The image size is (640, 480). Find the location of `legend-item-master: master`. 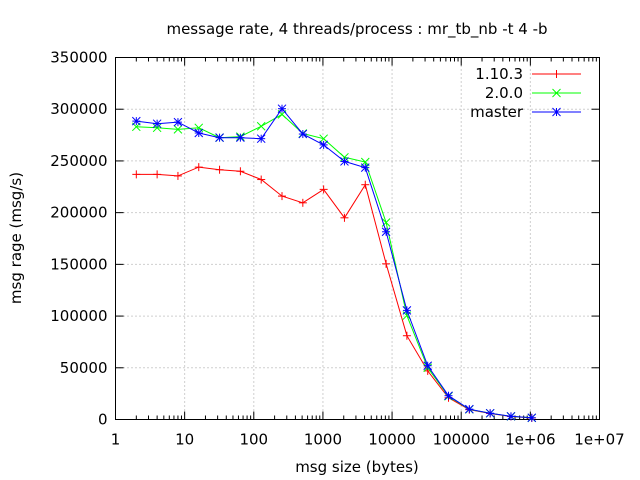

legend-item-master: master is located at coordinates (525, 112).